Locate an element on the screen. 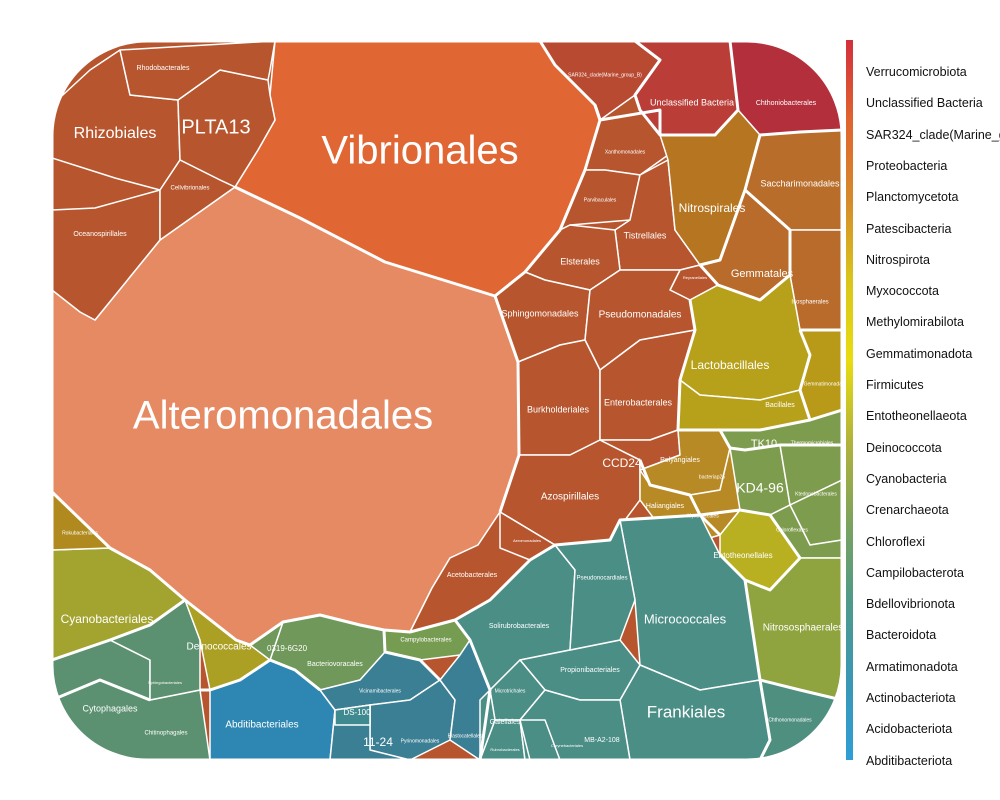 The width and height of the screenshot is (1000, 800). legend-label: SAR324_clade(Marine_group_B) is located at coordinates (933, 134).